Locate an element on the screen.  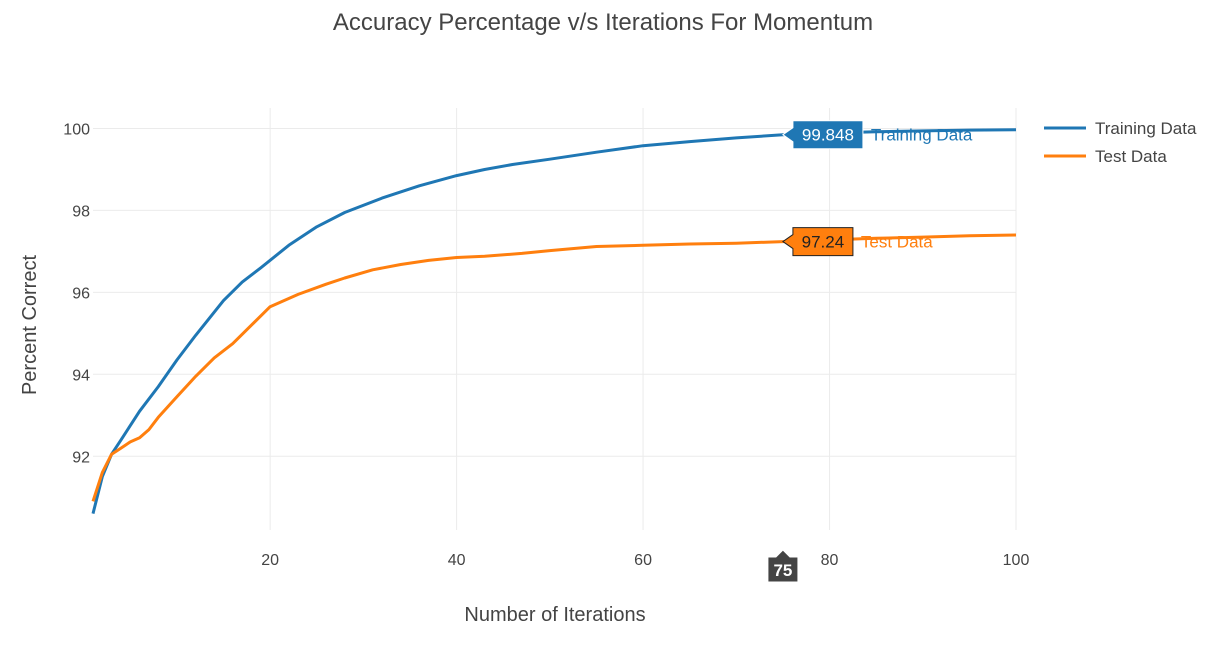
hover-labels: 99.848 Training Data 97.24 Test Data 75 is located at coordinates (870, 351).